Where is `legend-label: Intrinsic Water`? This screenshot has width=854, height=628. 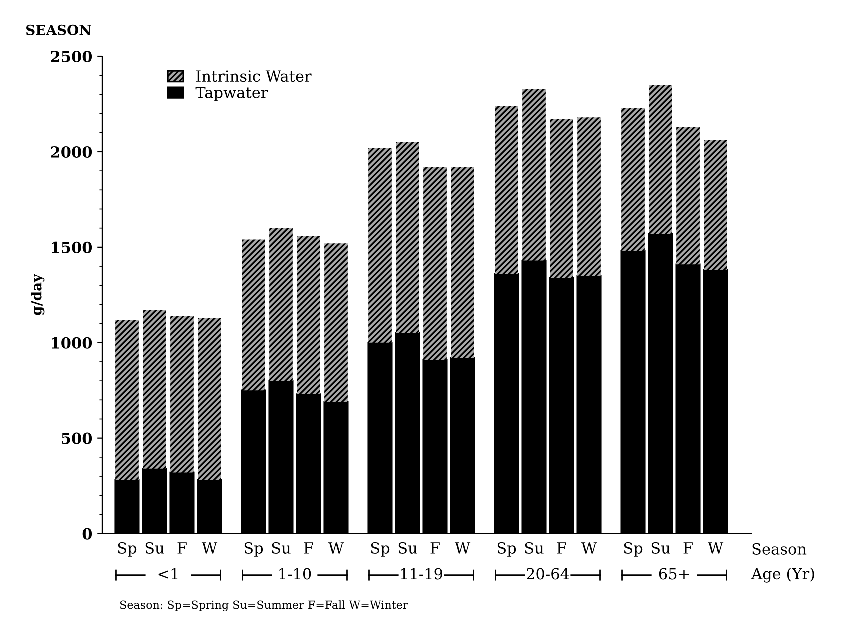
legend-label: Intrinsic Water is located at coordinates (254, 76).